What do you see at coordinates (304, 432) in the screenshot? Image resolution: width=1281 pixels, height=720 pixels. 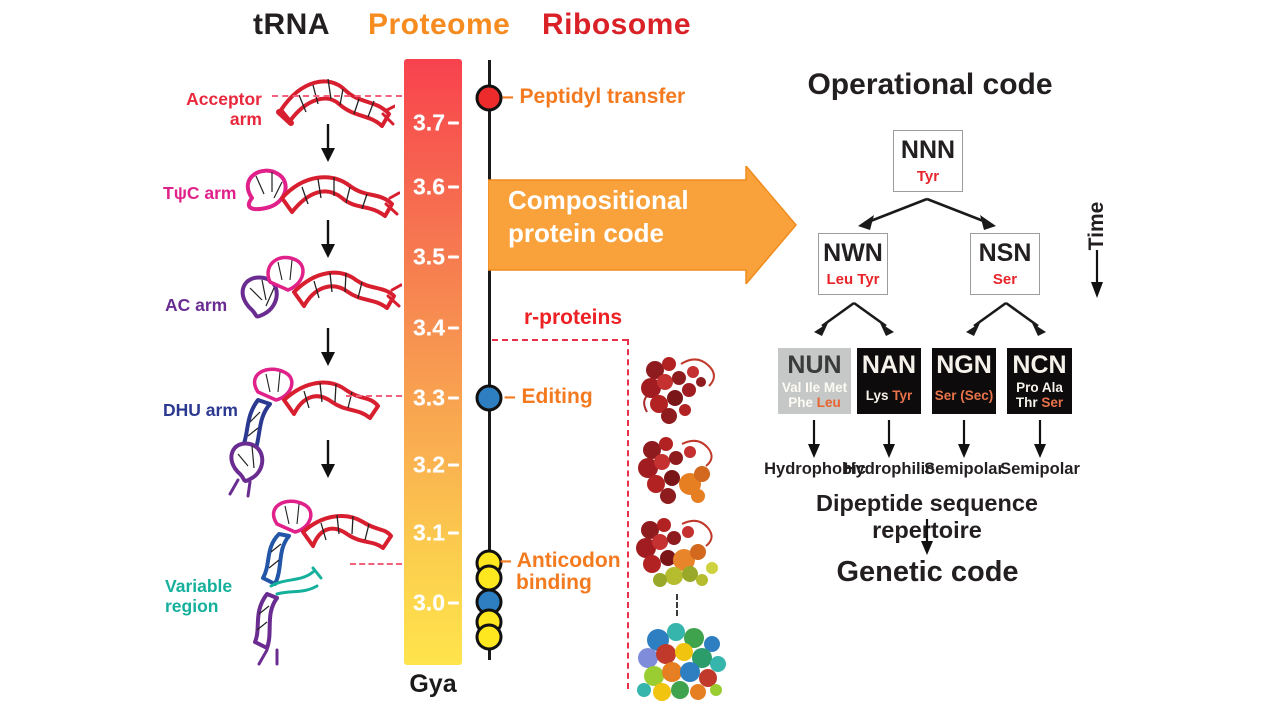 I see `trna-structure-dhu-arm` at bounding box center [304, 432].